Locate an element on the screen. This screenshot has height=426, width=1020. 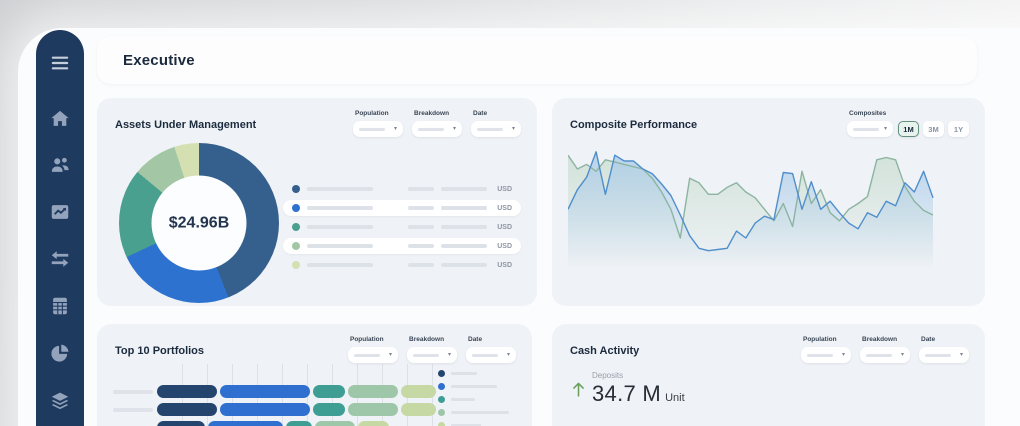
filter-label: Composites is located at coordinates (868, 113).